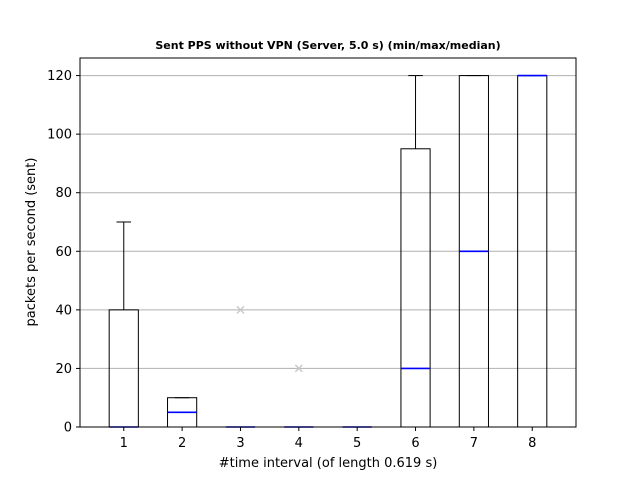 This screenshot has height=480, width=640. I want to click on y-axis: 0 20 40 60 80 100 120, so click(63, 252).